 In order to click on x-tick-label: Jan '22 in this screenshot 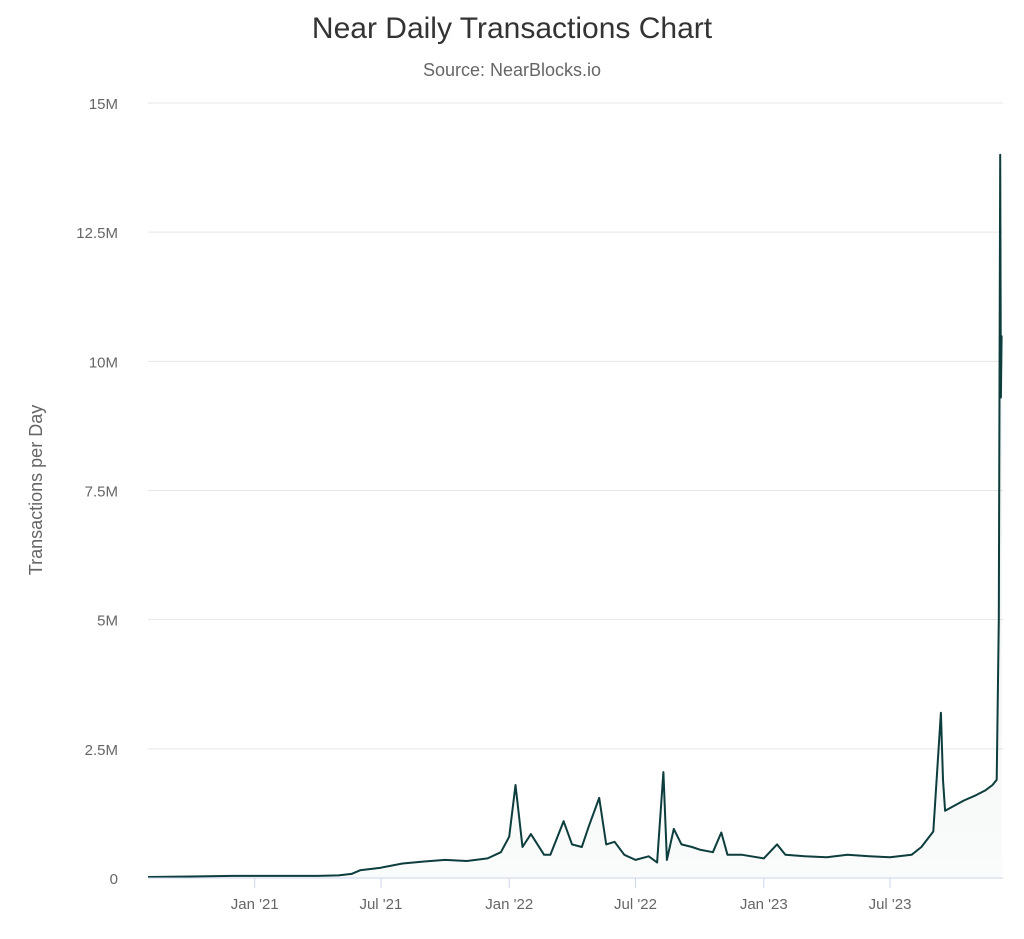, I will do `click(509, 904)`.